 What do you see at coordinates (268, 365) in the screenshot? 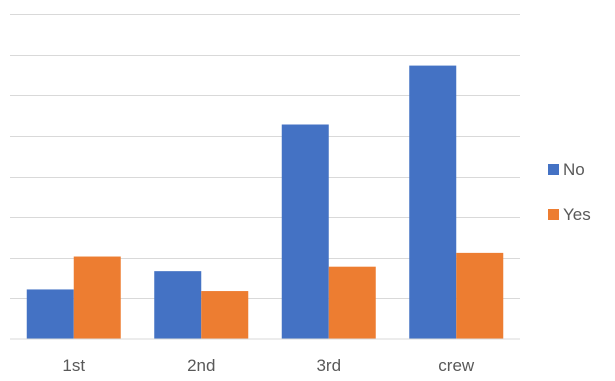
I see `x-tick-labels: 1st 2nd 3rd crew` at bounding box center [268, 365].